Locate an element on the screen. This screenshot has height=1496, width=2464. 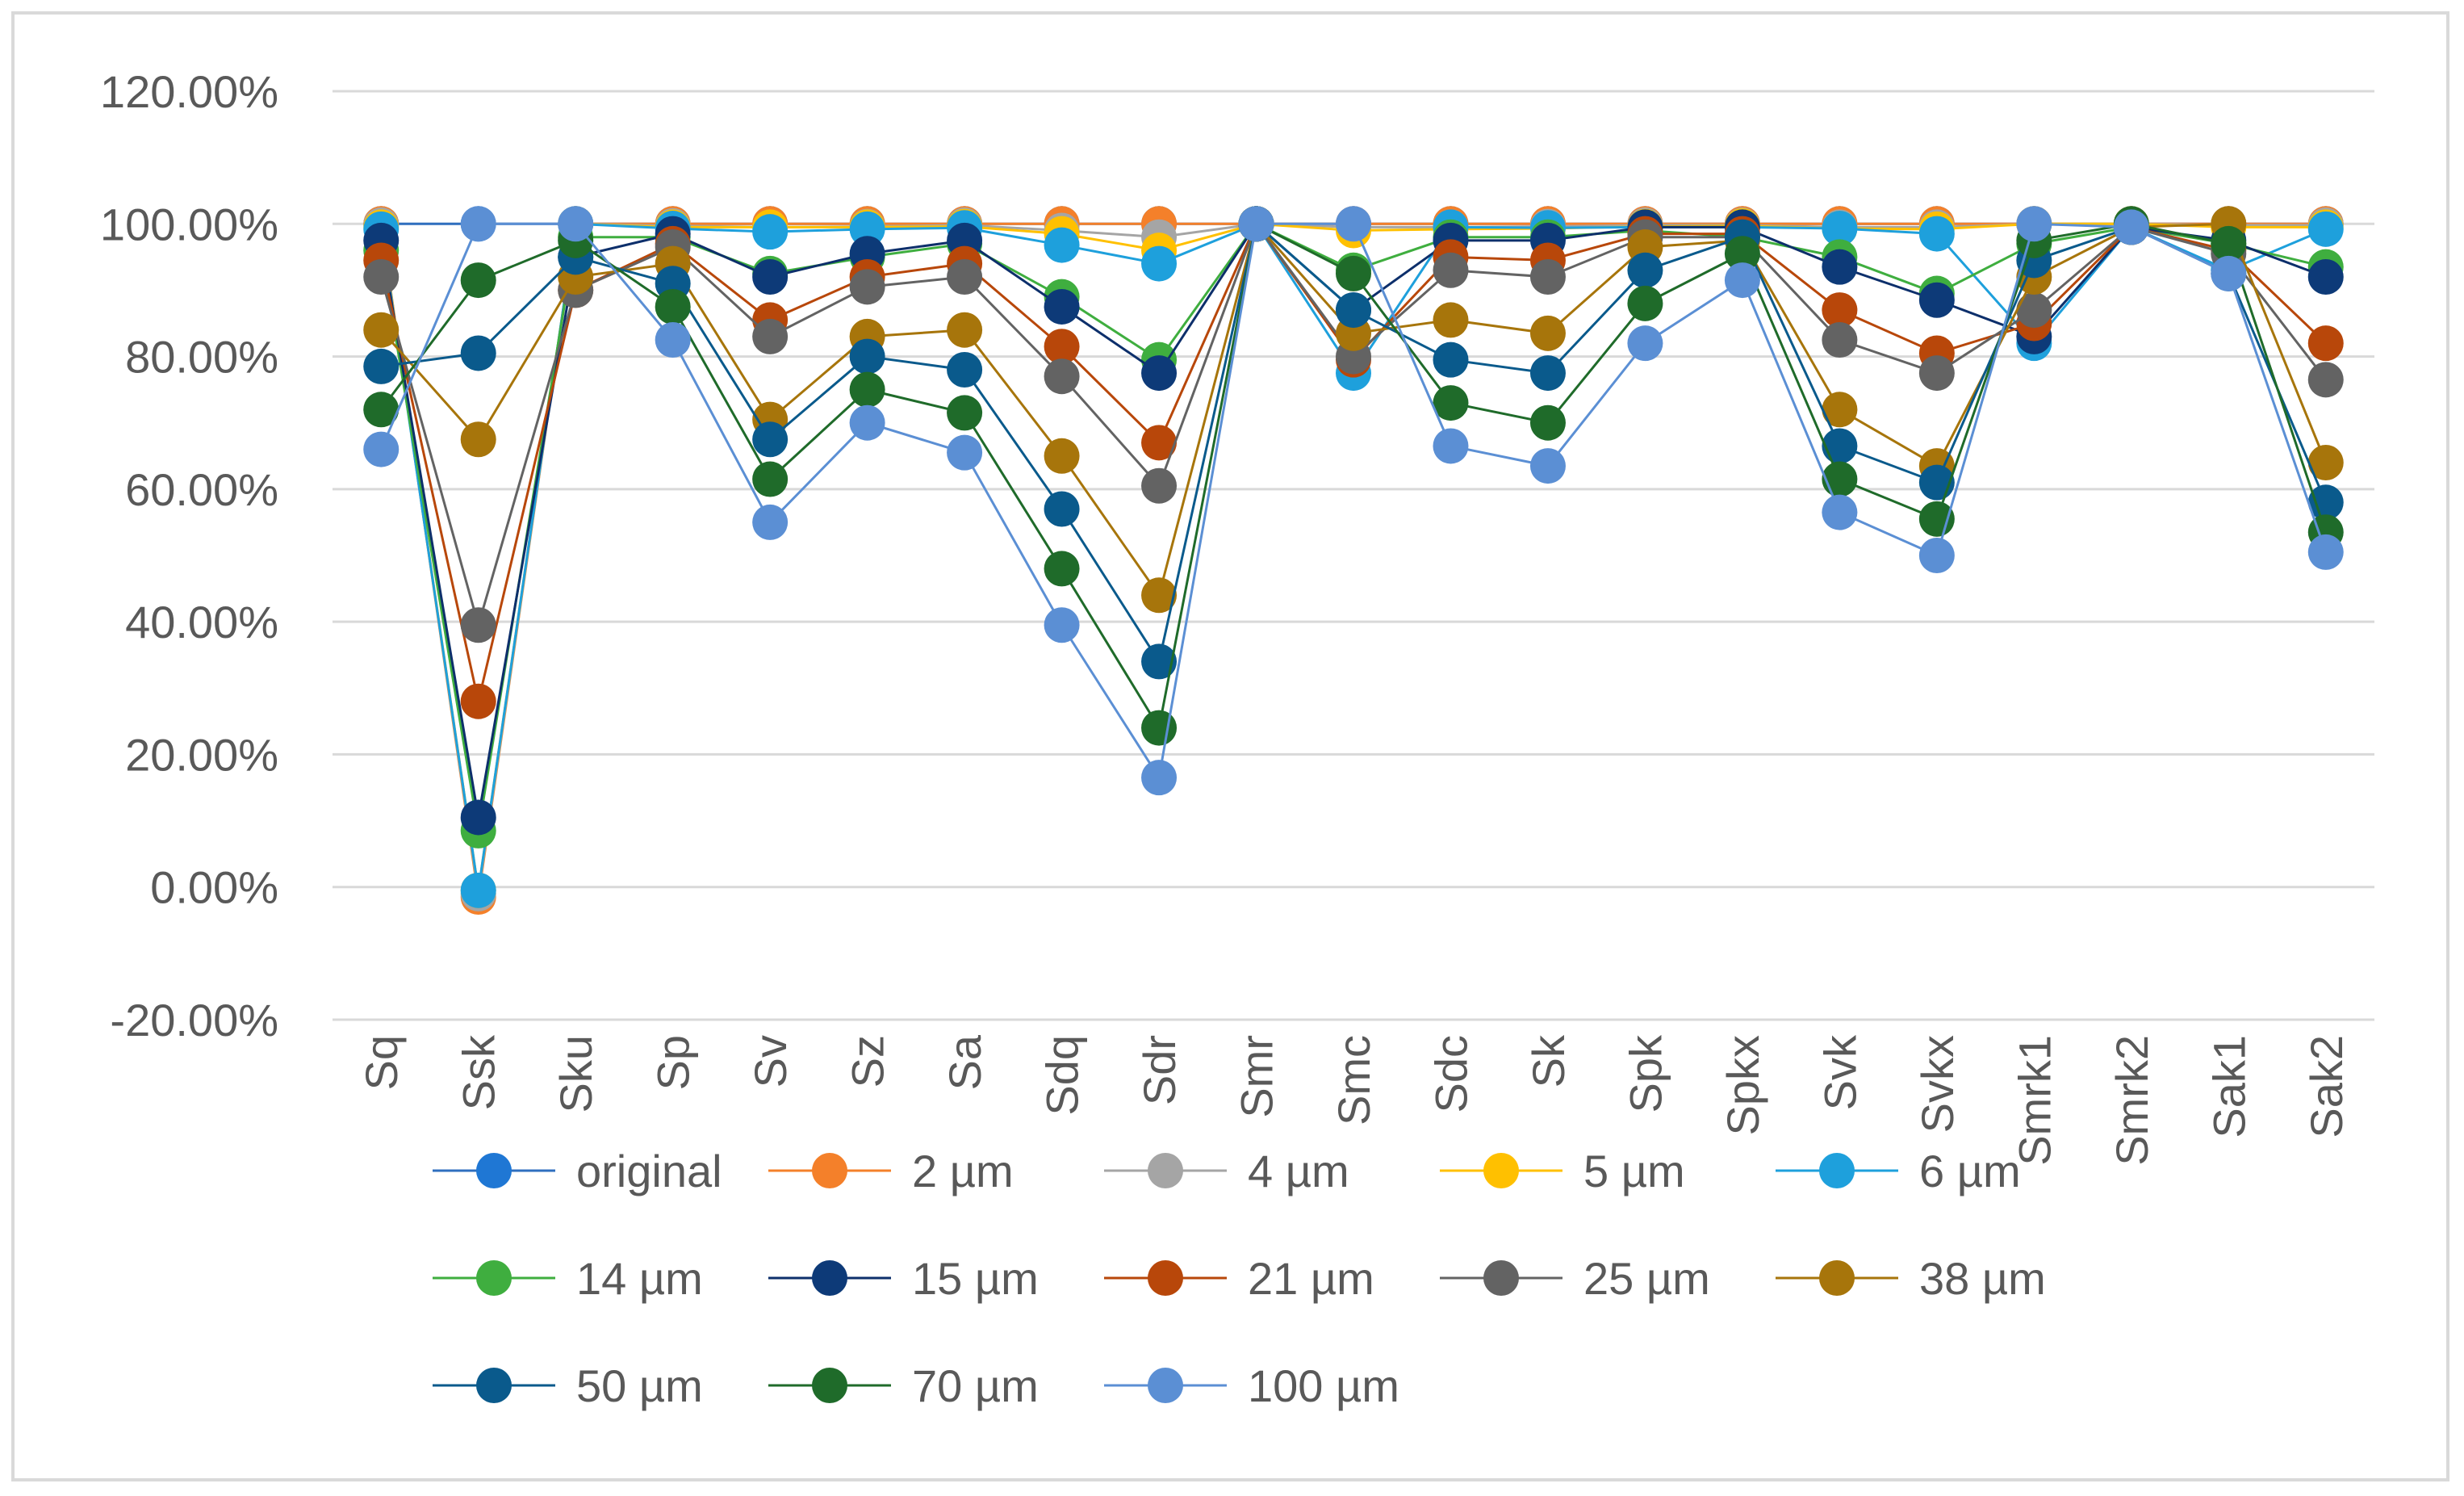
legend-label: 14 µm is located at coordinates (639, 1278).